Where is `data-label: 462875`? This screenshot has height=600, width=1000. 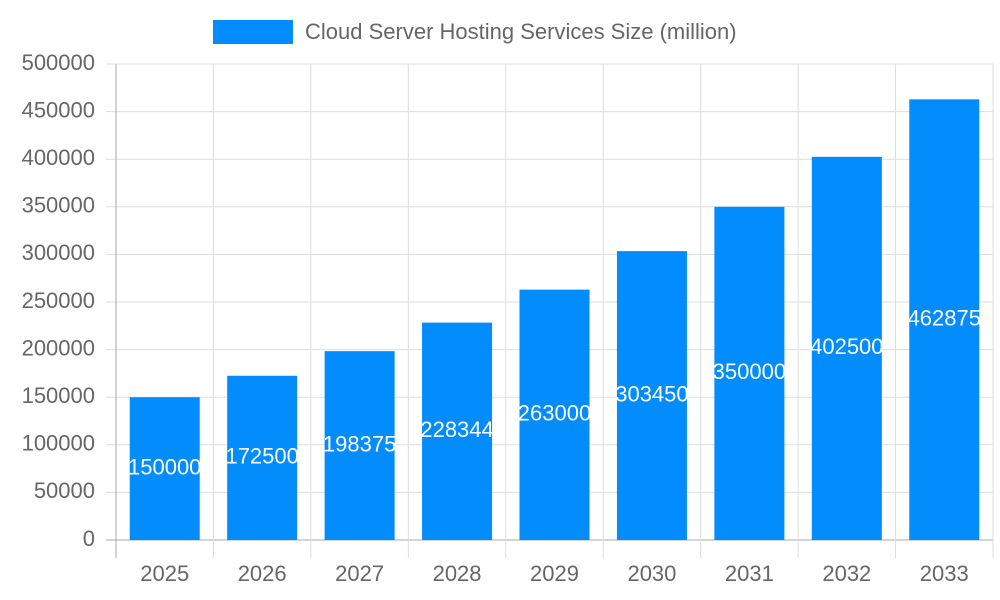
data-label: 462875 is located at coordinates (944, 317).